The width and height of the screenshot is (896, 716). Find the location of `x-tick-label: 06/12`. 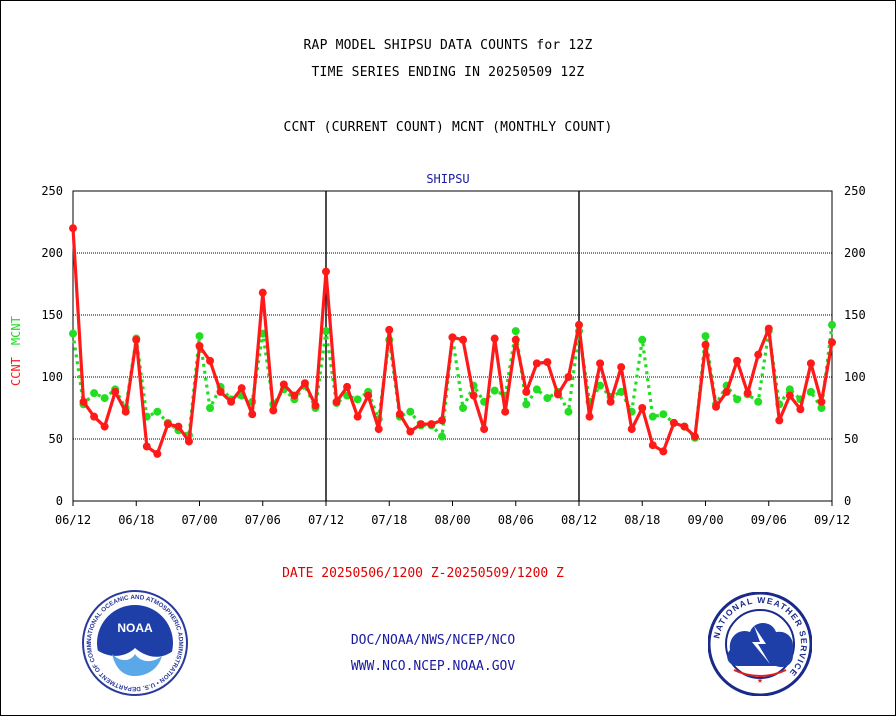

x-tick-label: 06/12 is located at coordinates (73, 520).